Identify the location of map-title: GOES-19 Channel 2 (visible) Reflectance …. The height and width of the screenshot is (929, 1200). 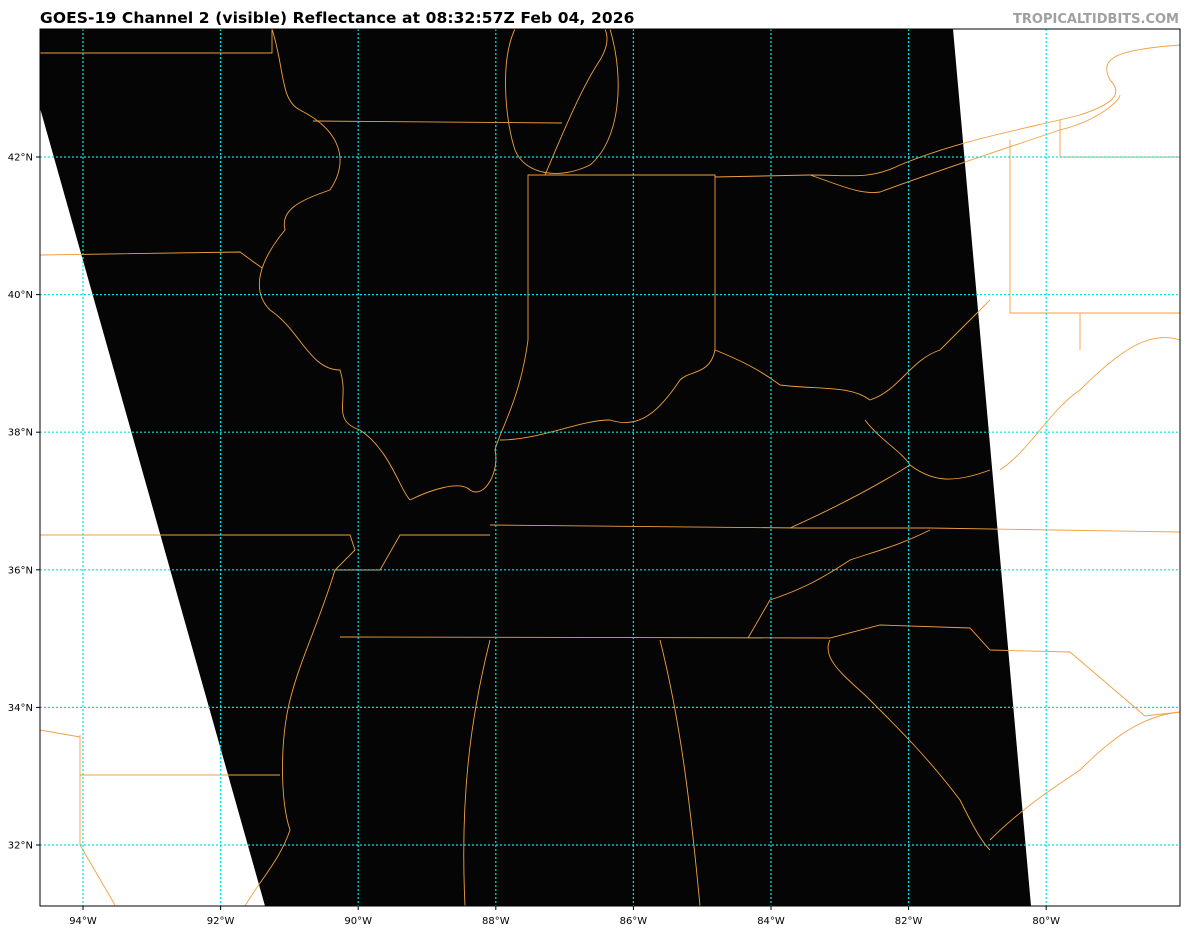
(337, 18).